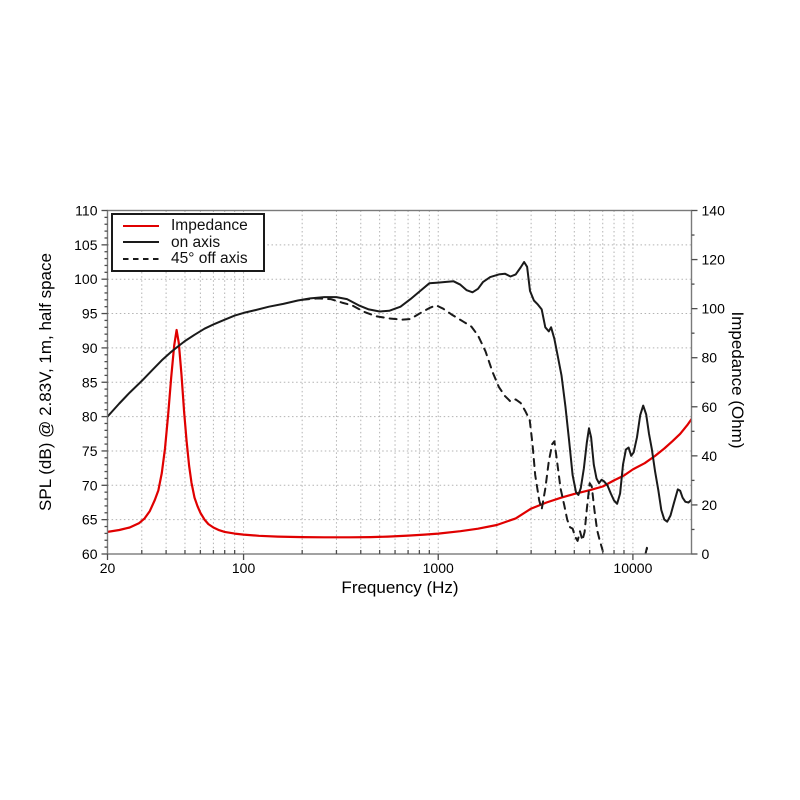 Image resolution: width=800 pixels, height=800 pixels. Describe the element at coordinates (141, 226) in the screenshot. I see `impedance-line-sample-icon` at that location.